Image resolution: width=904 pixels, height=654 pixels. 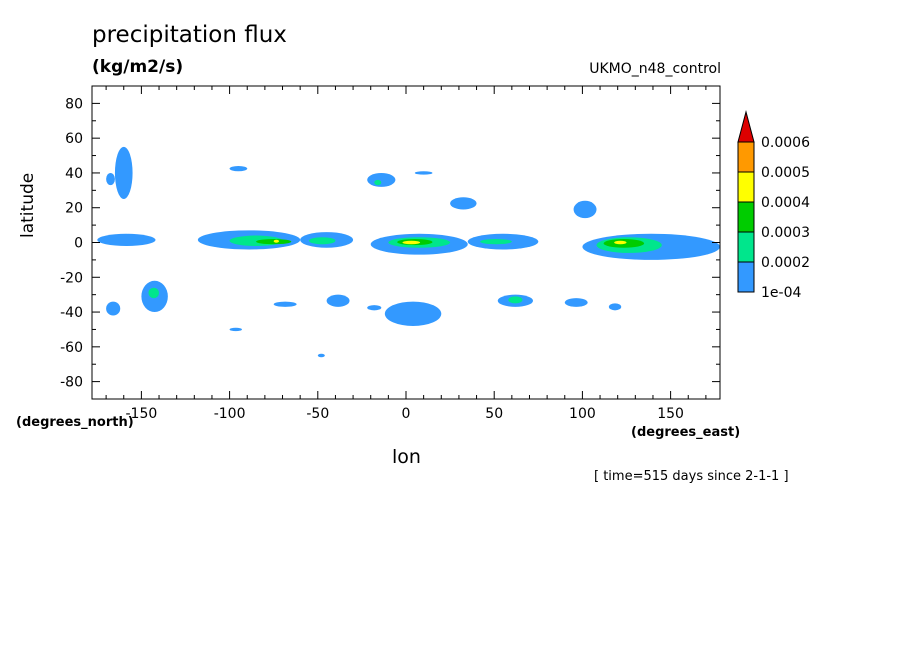 I want to click on y-tick-label: -20, so click(x=71, y=278).